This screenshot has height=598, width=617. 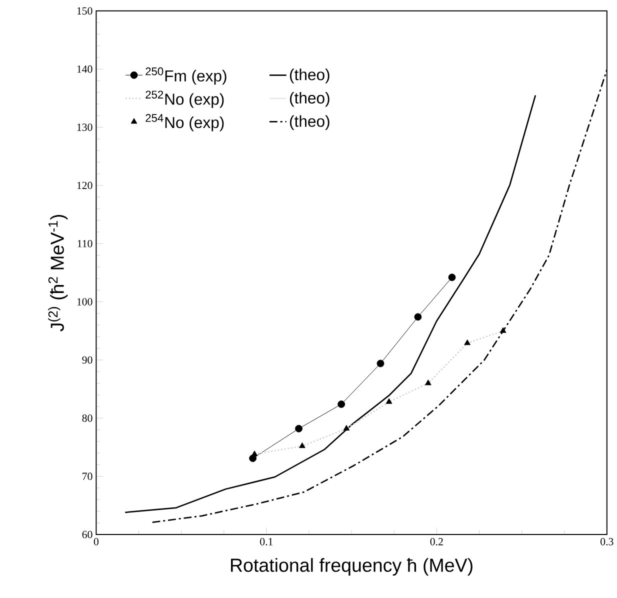 I want to click on y-tick-label: 120, so click(x=84, y=186).